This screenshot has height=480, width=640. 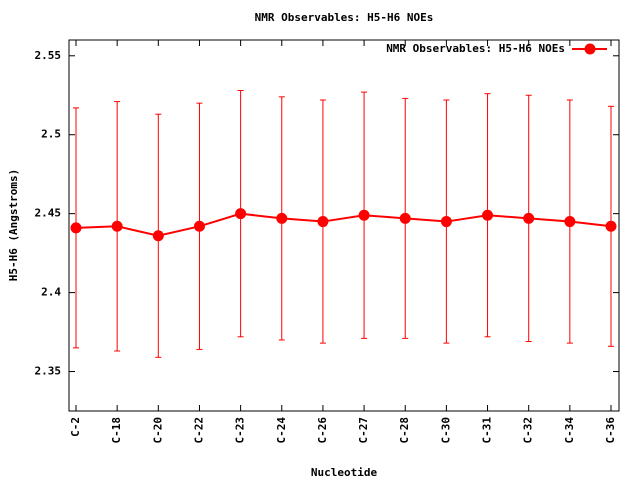 What do you see at coordinates (48, 55) in the screenshot?
I see `y-tick-label: 2.55` at bounding box center [48, 55].